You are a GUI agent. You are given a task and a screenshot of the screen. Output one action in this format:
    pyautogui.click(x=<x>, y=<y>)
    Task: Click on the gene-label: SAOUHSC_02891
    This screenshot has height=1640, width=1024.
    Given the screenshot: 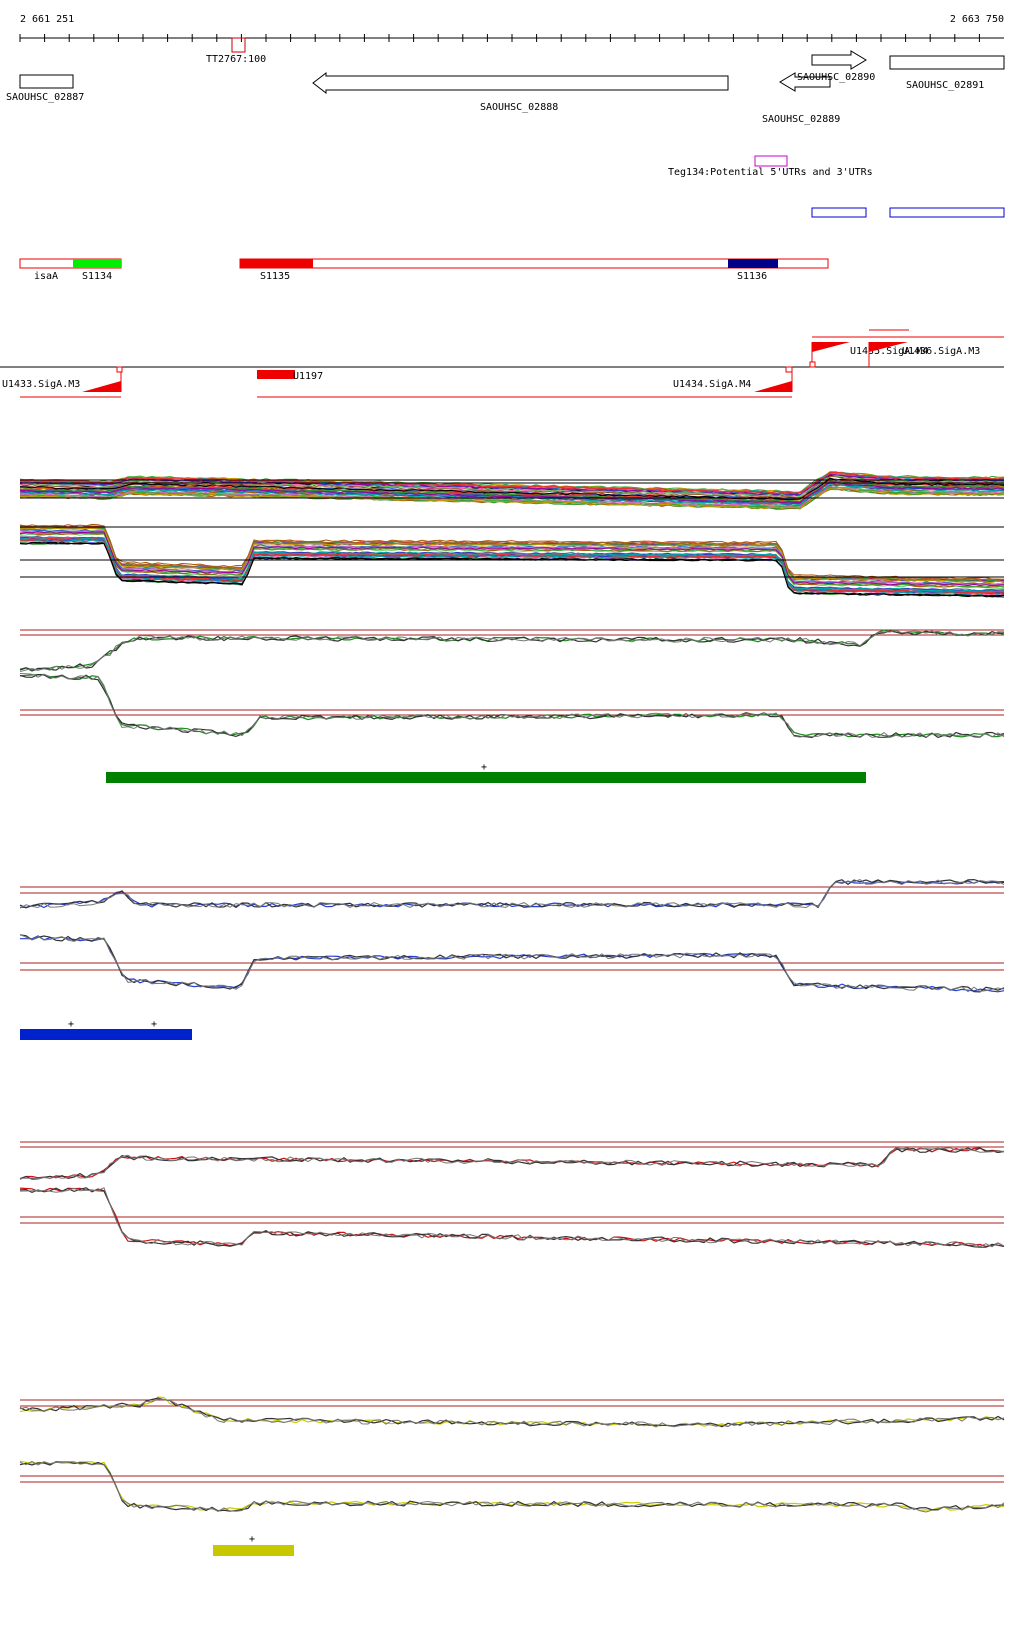 What is the action you would take?
    pyautogui.click(x=945, y=85)
    